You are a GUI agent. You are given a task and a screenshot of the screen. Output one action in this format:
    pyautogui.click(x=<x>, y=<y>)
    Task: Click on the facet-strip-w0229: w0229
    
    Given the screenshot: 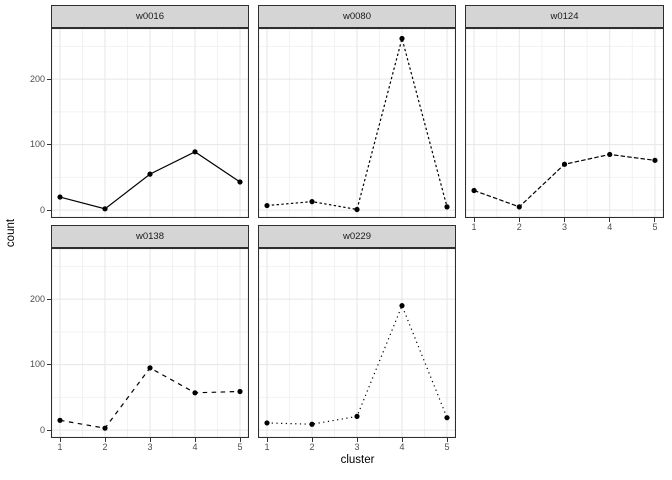 What is the action you would take?
    pyautogui.click(x=357, y=236)
    